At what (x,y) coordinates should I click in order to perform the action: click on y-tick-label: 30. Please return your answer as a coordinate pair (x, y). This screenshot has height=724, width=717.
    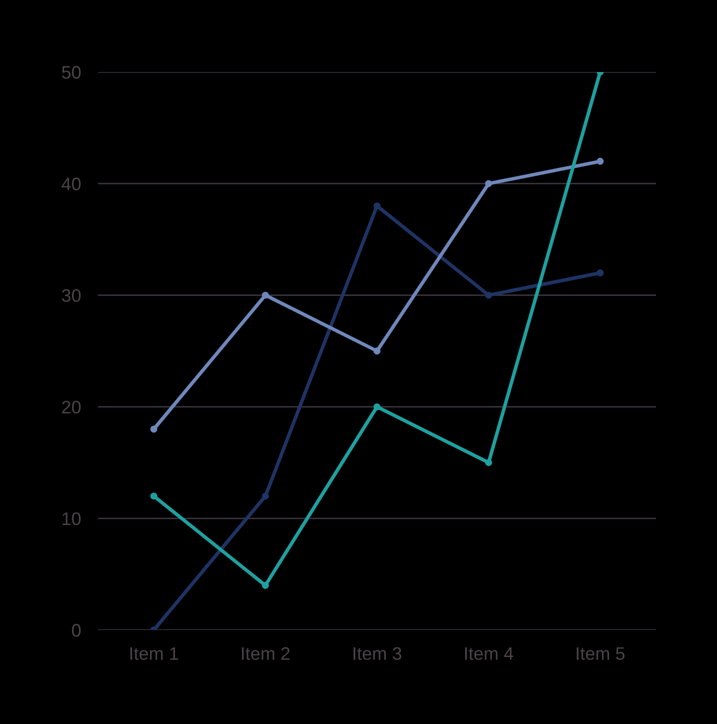
    Looking at the image, I should click on (71, 295).